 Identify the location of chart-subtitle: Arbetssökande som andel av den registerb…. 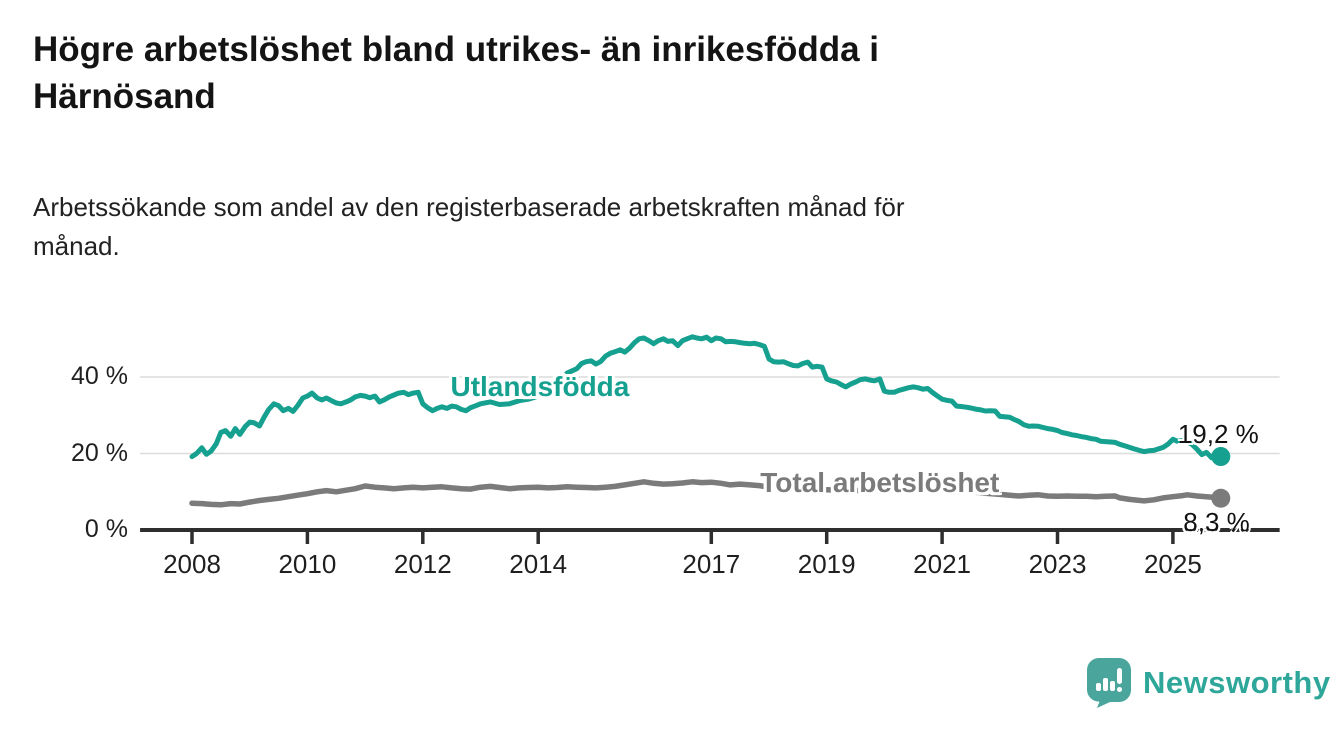
(643, 227).